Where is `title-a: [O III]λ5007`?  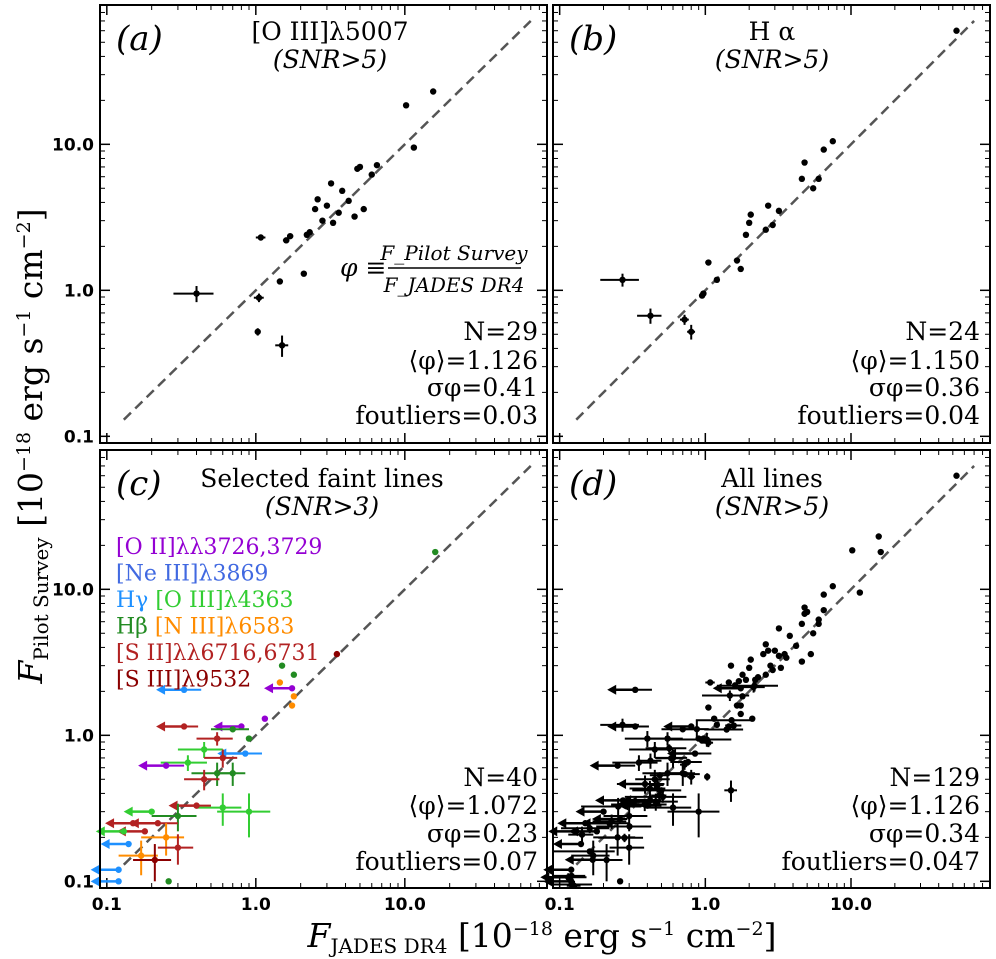 title-a: [O III]λ5007 is located at coordinates (329, 31).